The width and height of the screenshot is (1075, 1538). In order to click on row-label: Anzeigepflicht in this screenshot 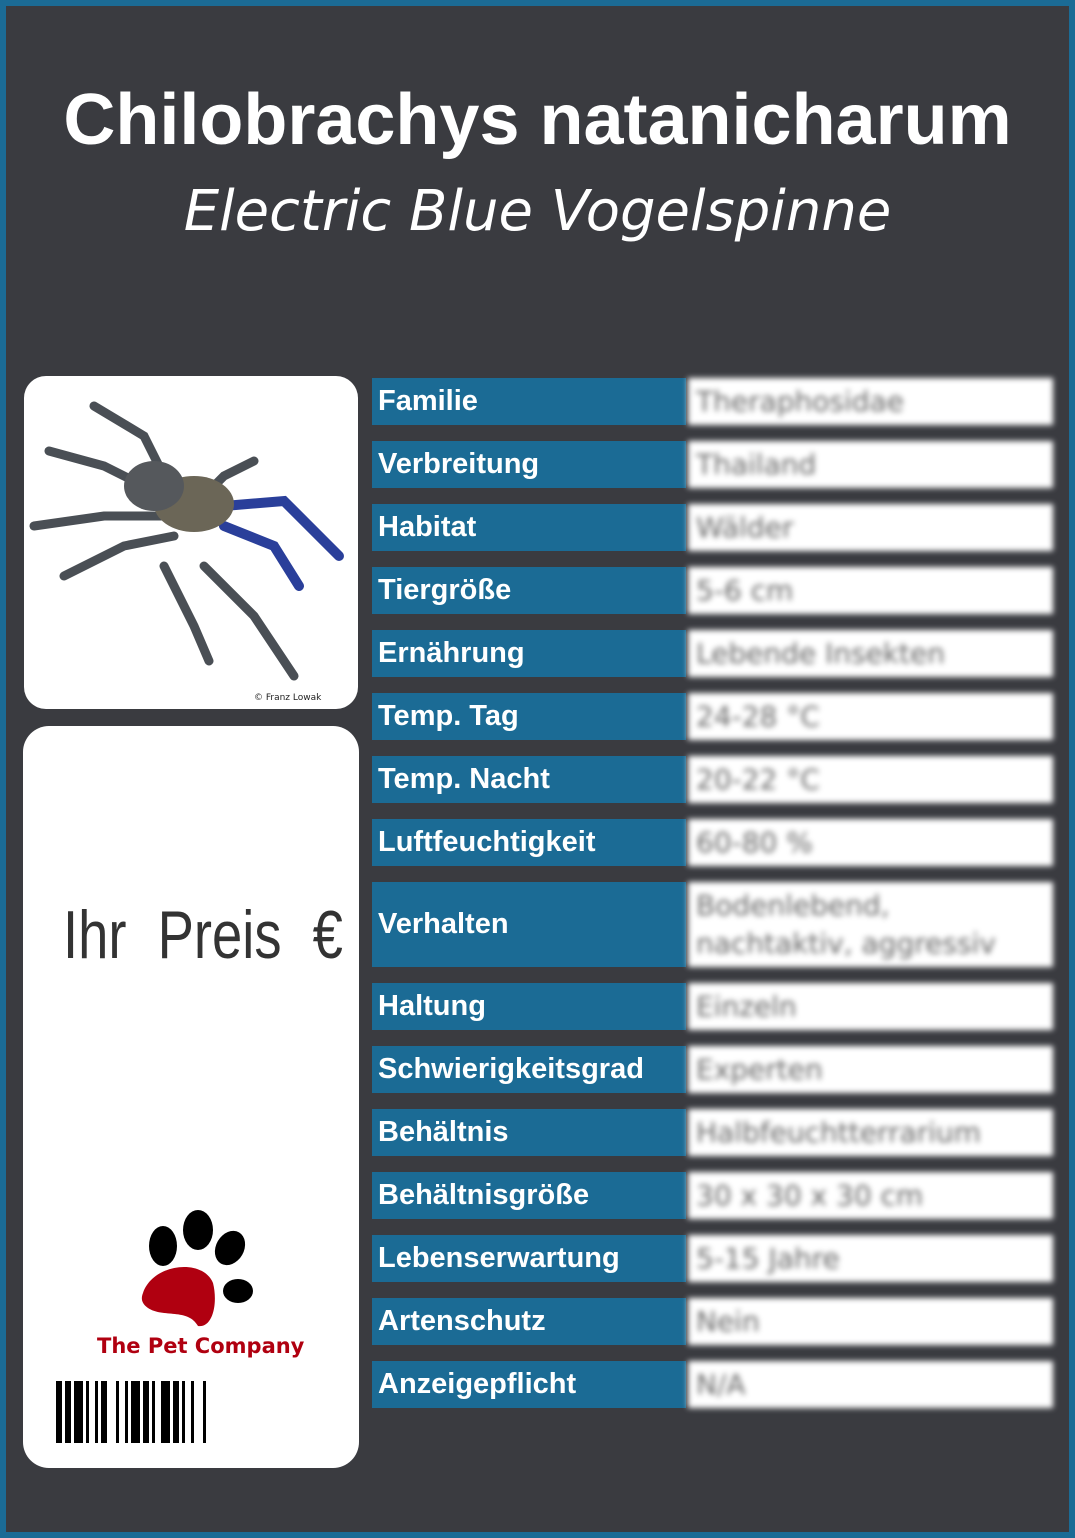, I will do `click(529, 1384)`.